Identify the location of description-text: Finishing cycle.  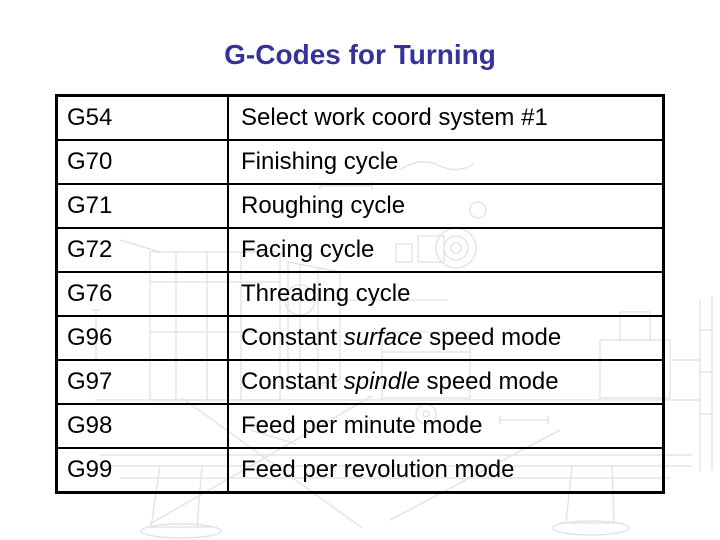
(320, 162).